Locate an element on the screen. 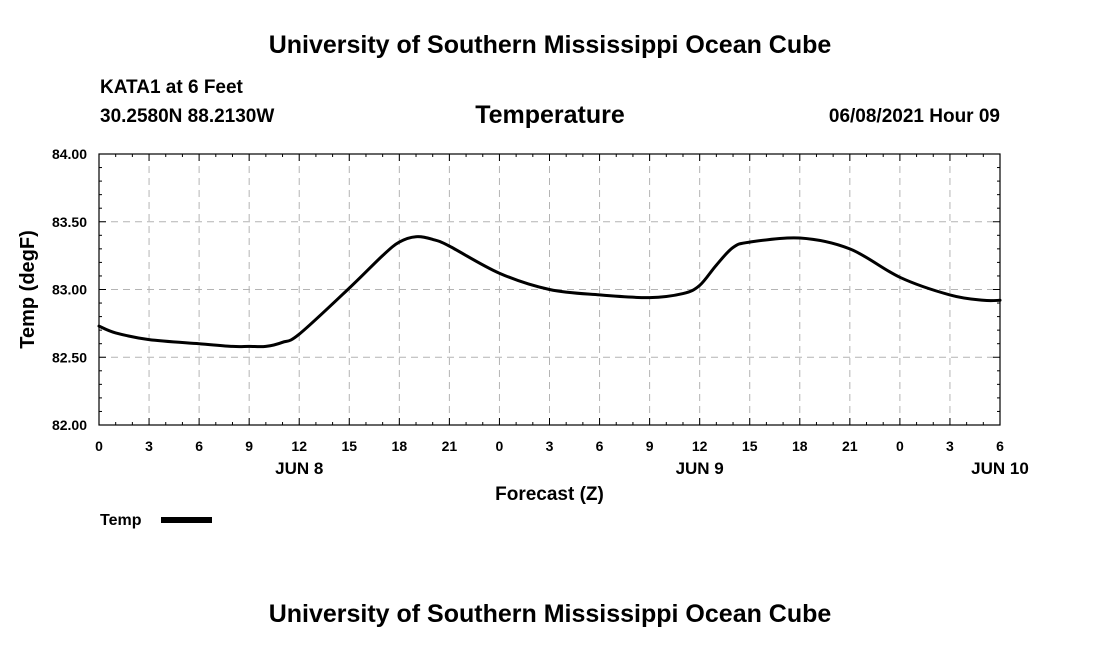  y-tick-label: 82.50 is located at coordinates (69, 357).